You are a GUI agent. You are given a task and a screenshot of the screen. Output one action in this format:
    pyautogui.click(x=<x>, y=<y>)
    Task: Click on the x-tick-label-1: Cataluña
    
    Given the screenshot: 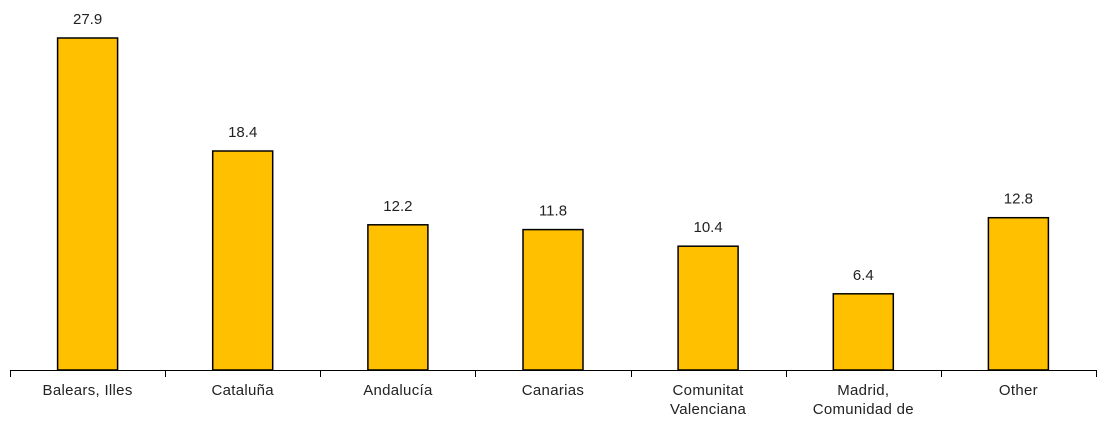 What is the action you would take?
    pyautogui.click(x=242, y=390)
    